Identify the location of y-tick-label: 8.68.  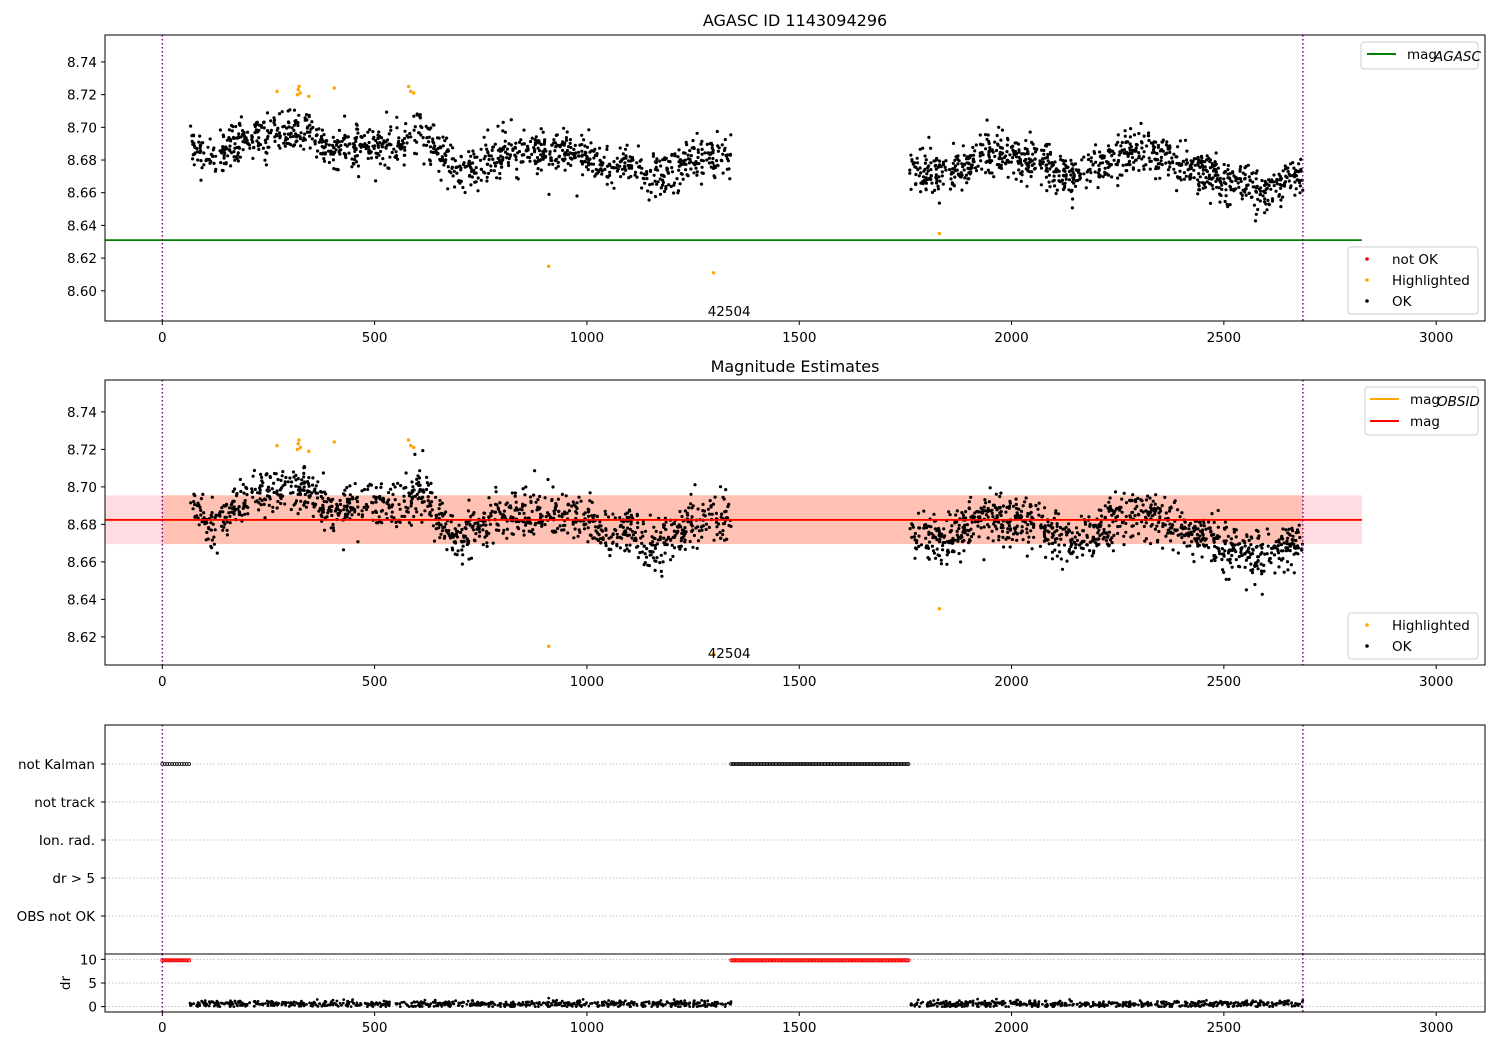
(82, 525).